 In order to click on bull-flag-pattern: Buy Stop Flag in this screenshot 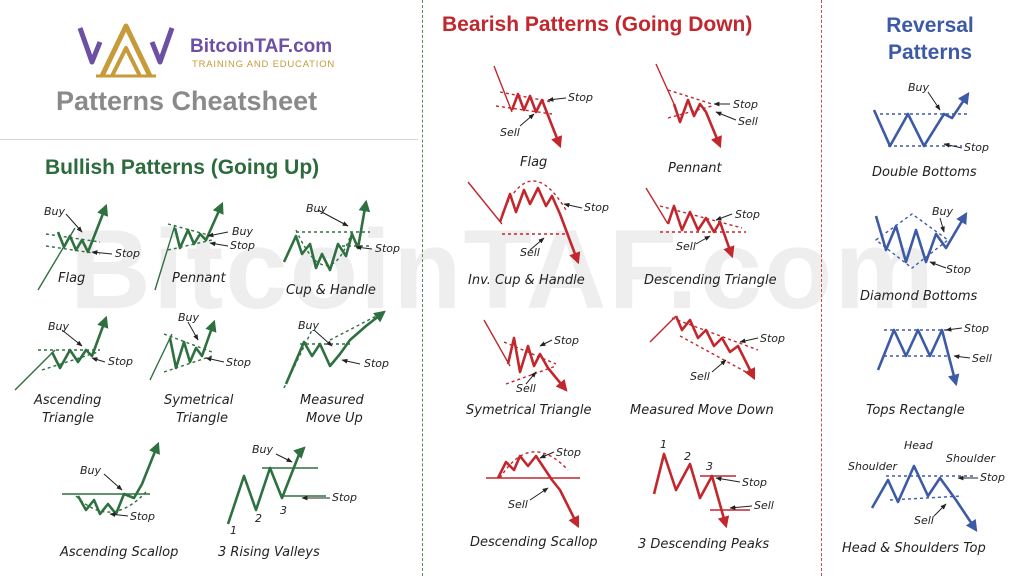, I will do `click(88, 247)`.